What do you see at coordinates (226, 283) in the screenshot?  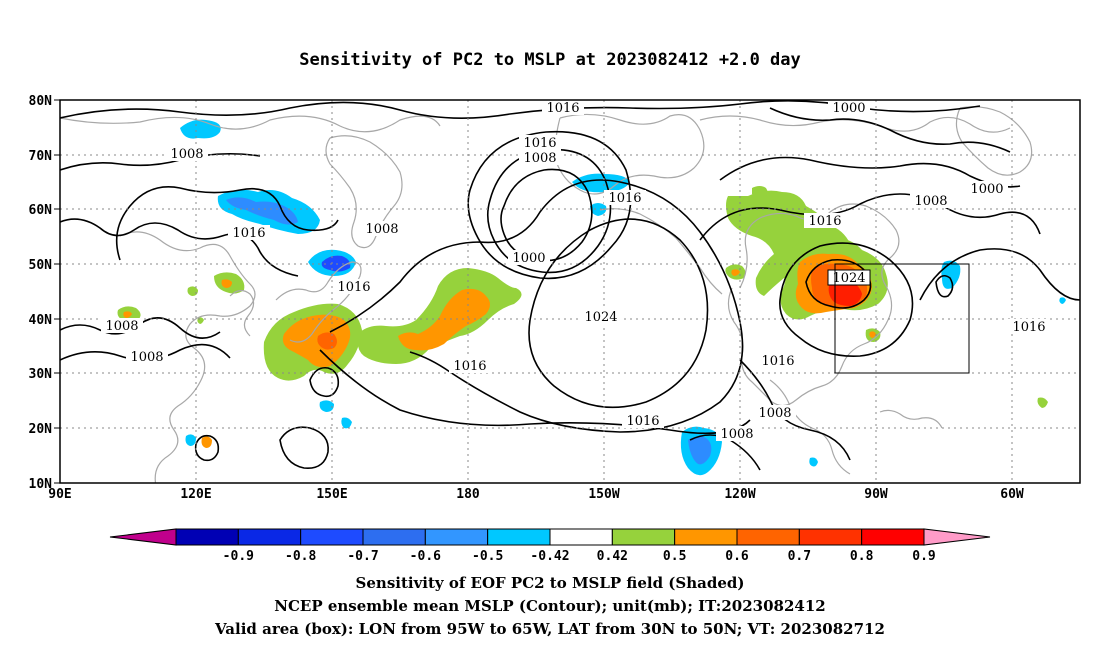 I see `shade-pos-misc1-or` at bounding box center [226, 283].